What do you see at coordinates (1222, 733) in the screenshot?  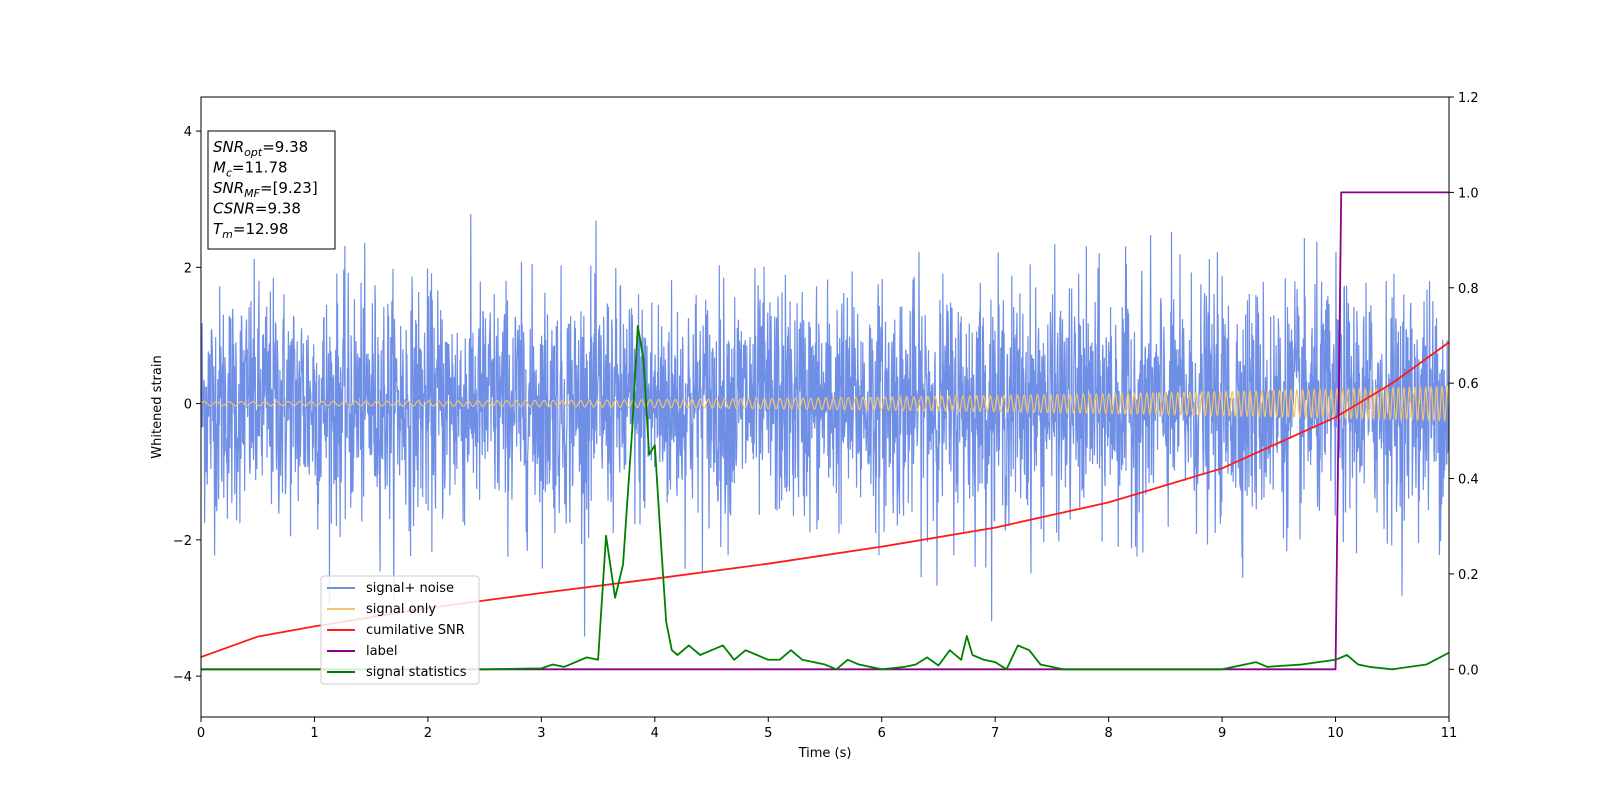 I see `x-tick-label: 9` at bounding box center [1222, 733].